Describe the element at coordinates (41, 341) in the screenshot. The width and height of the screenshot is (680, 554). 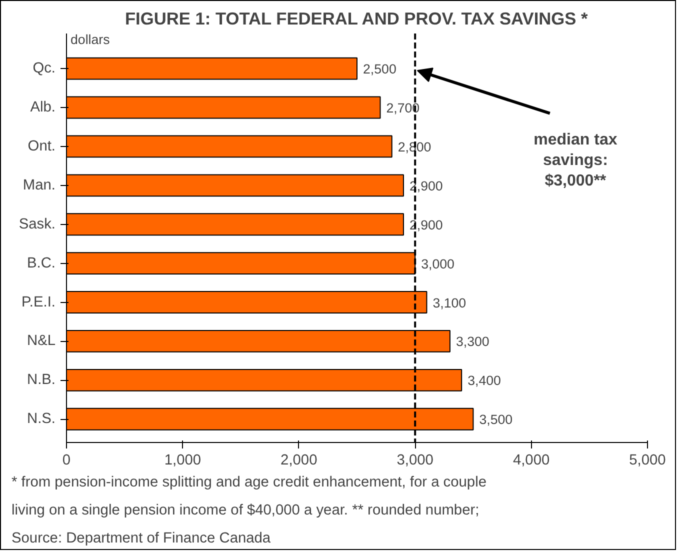
I see `y-tick-label: N&L` at that location.